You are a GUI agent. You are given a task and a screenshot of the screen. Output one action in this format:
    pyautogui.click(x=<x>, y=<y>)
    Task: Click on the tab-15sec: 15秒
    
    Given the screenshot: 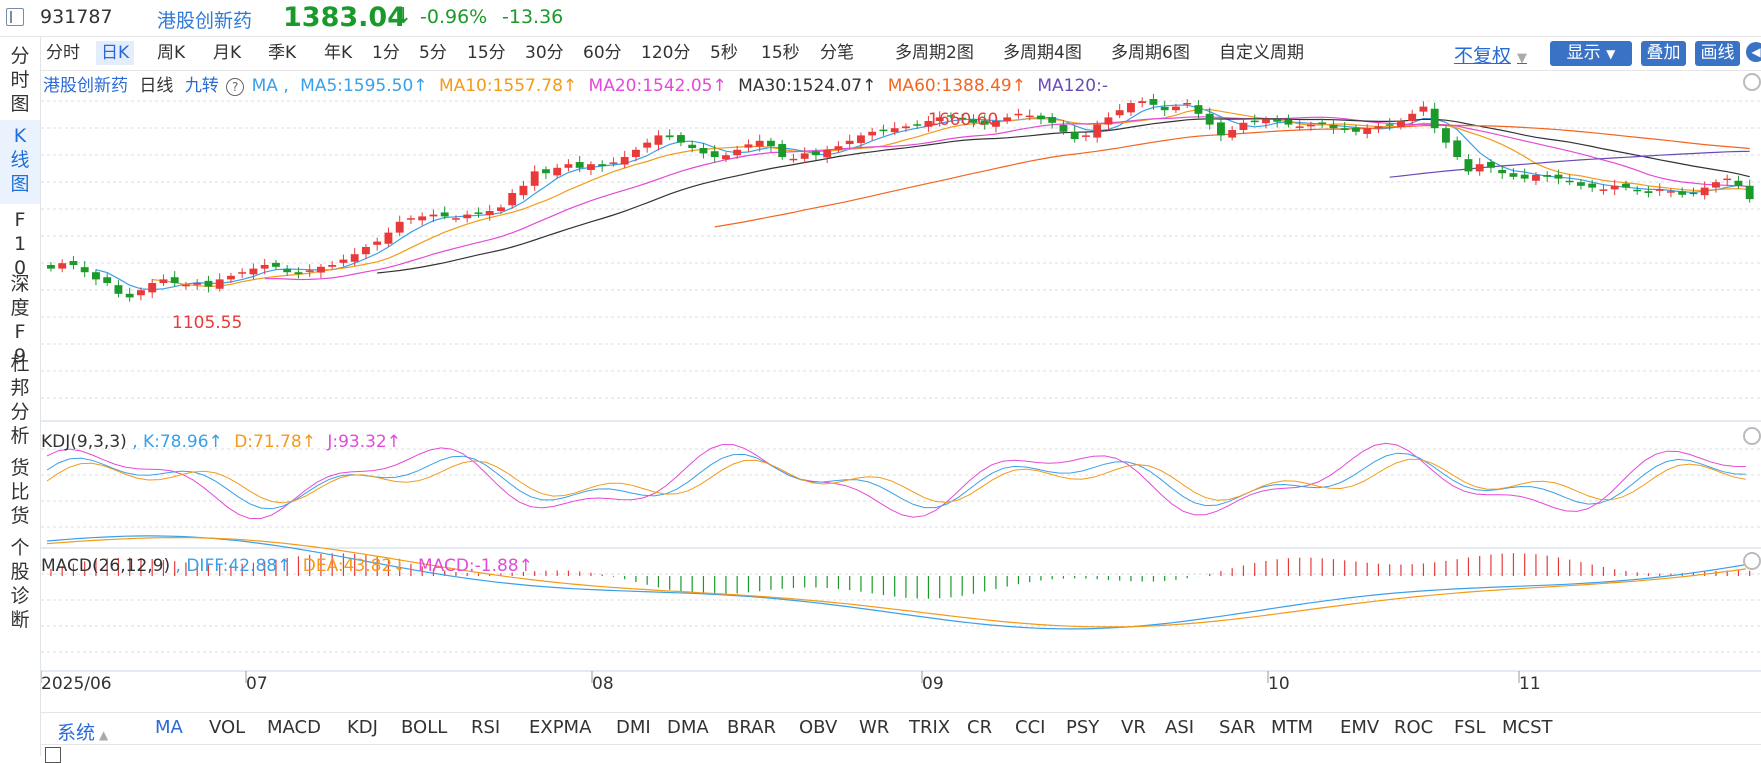 What is the action you would take?
    pyautogui.click(x=780, y=53)
    